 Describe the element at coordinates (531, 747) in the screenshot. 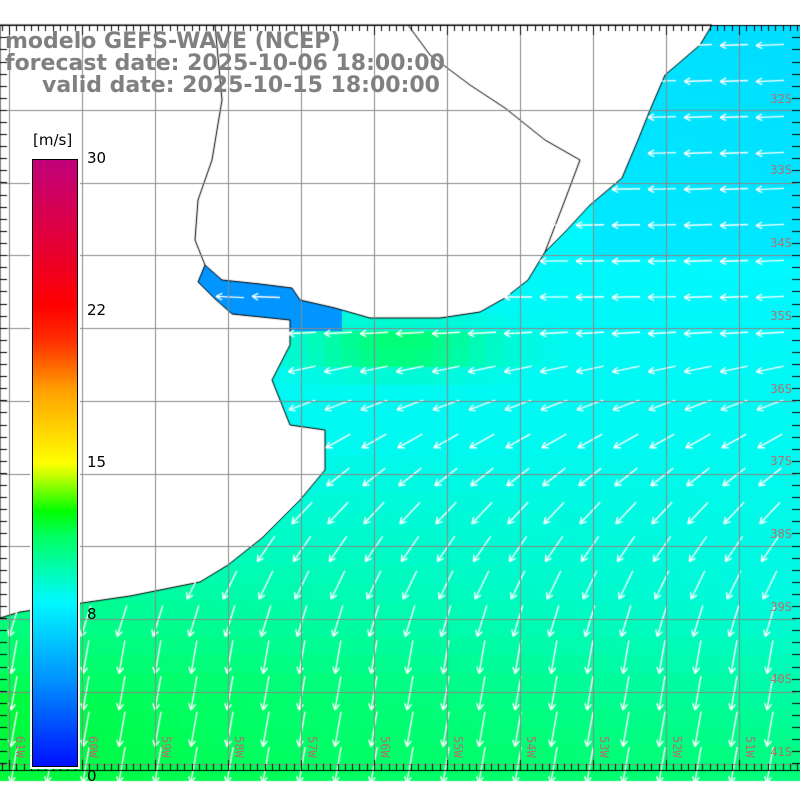

I see `longitude-label: 54W` at that location.